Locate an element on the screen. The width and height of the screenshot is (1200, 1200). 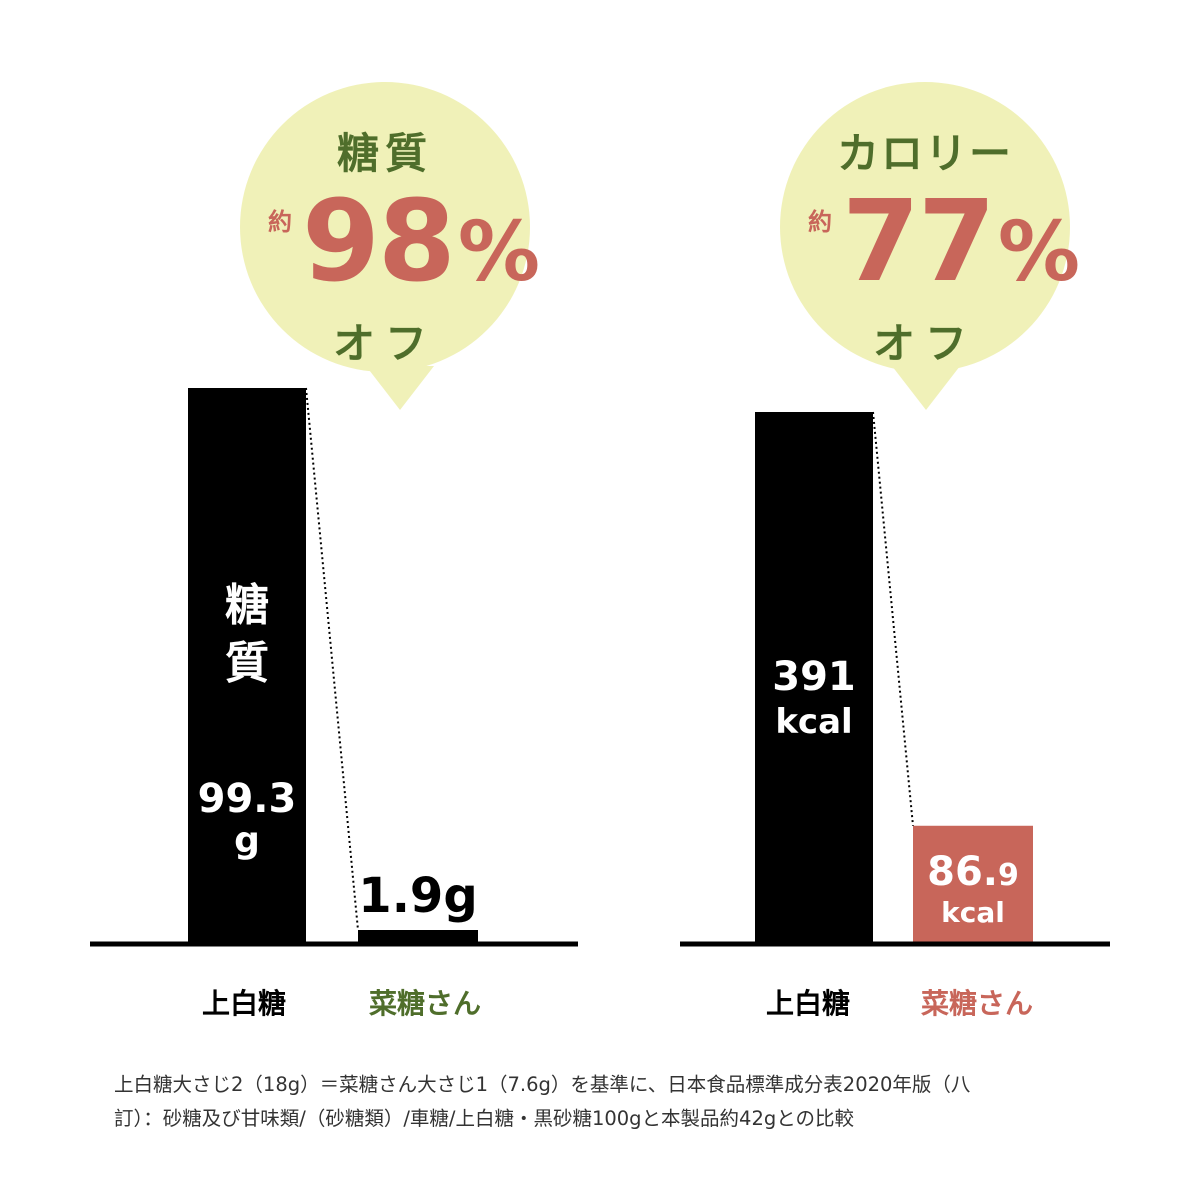
chart2-bar-value-white-sugar: 391 is located at coordinates (814, 677).